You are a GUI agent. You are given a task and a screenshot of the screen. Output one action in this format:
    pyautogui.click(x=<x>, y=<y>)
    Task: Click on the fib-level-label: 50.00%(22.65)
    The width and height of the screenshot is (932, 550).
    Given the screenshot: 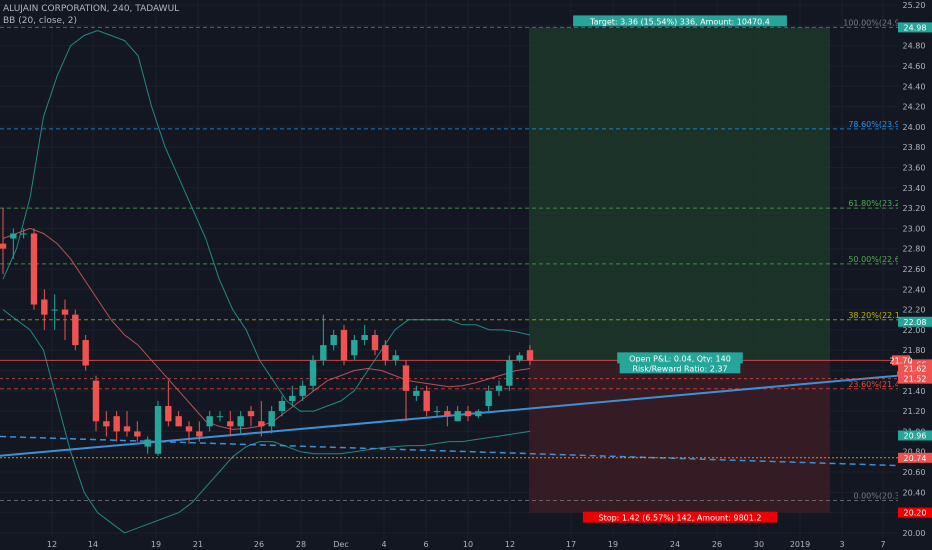 What is the action you would take?
    pyautogui.click(x=878, y=259)
    